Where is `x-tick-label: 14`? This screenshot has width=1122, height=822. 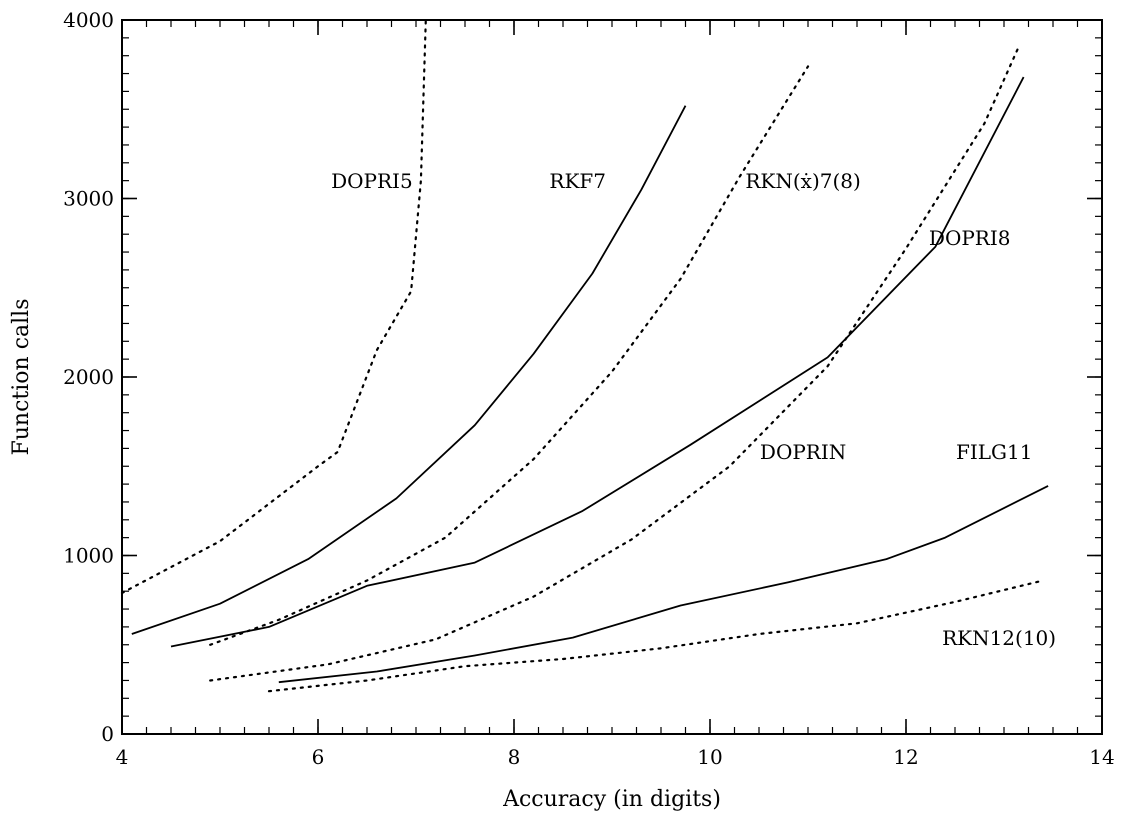
x-tick-label: 14 is located at coordinates (1101, 757).